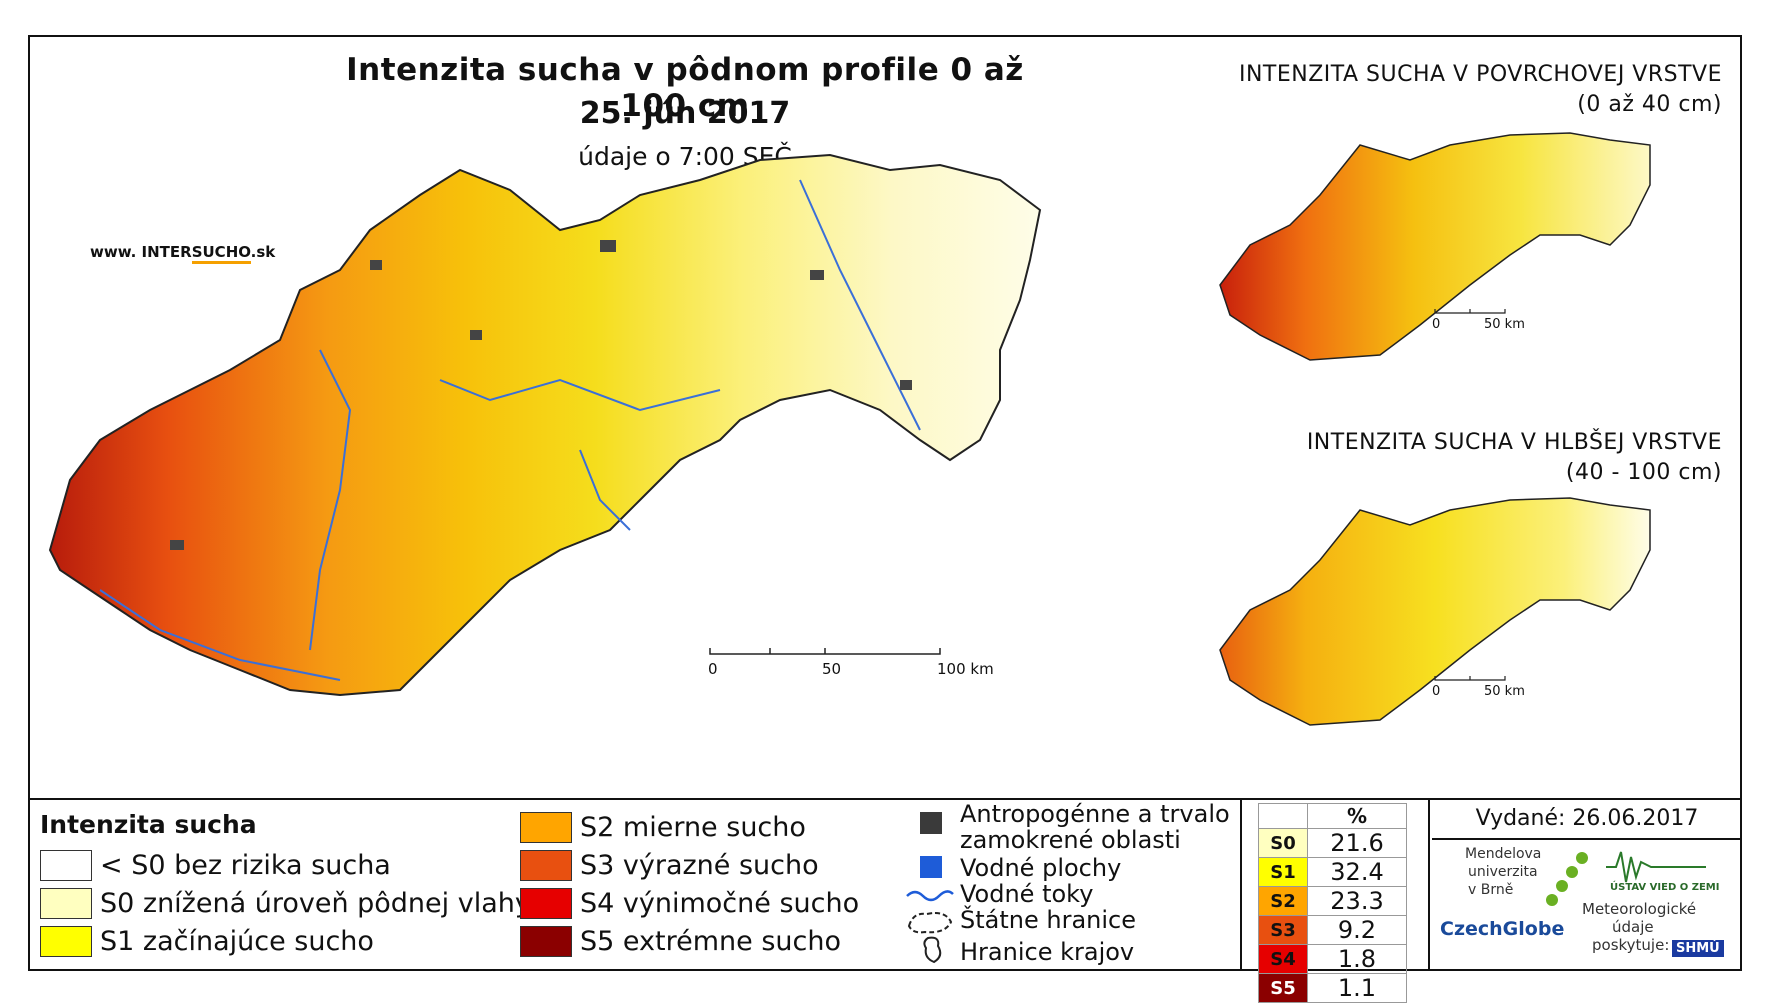  Describe the element at coordinates (1436, 324) in the screenshot. I see `inset1-scale-0: 0` at that location.